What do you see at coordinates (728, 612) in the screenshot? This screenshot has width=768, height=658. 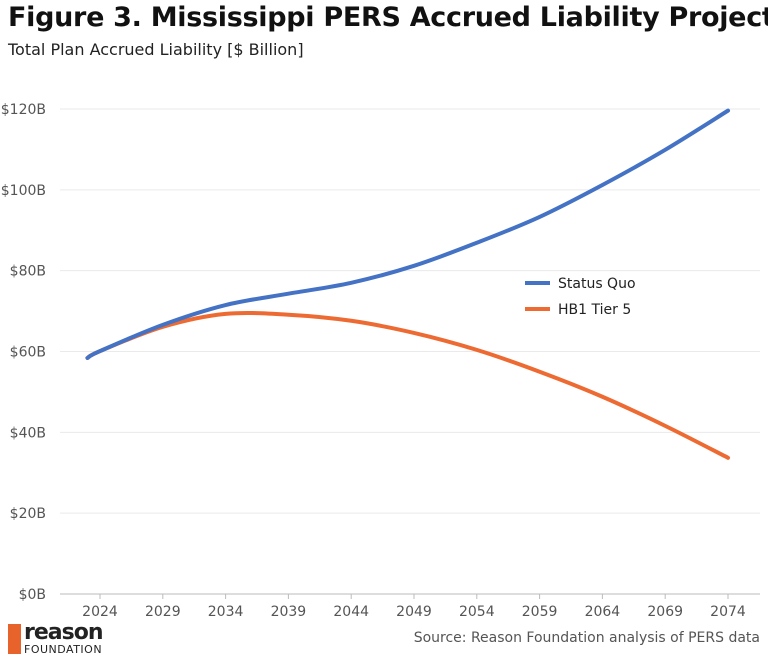 I see `x-tick-label: 2074` at bounding box center [728, 612].